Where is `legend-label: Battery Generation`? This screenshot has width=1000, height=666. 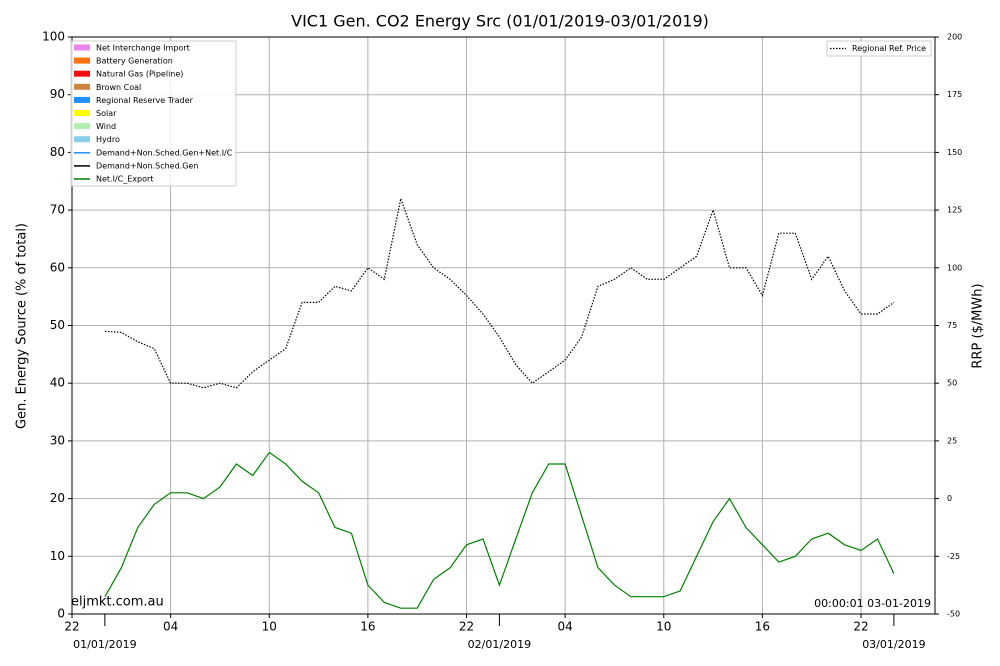
legend-label: Battery Generation is located at coordinates (134, 61).